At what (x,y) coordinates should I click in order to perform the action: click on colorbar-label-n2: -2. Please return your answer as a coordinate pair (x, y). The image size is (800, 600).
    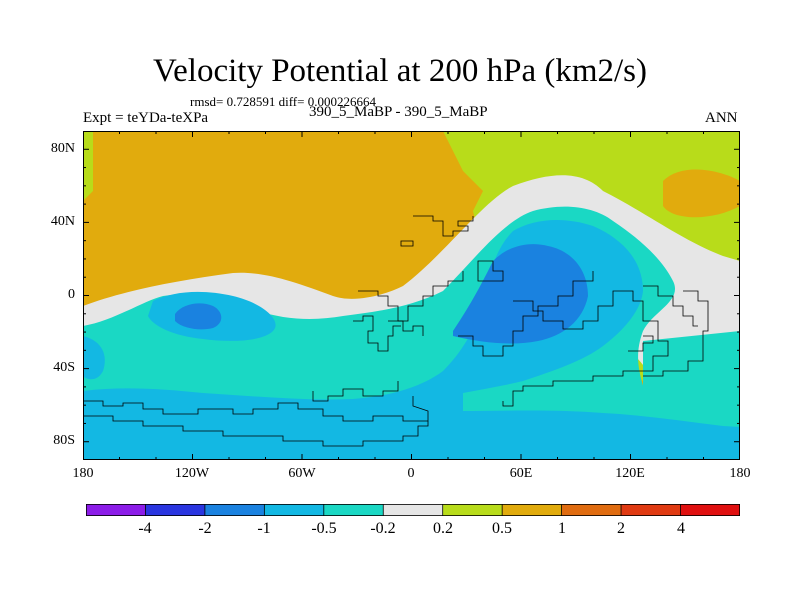
    Looking at the image, I should click on (205, 528).